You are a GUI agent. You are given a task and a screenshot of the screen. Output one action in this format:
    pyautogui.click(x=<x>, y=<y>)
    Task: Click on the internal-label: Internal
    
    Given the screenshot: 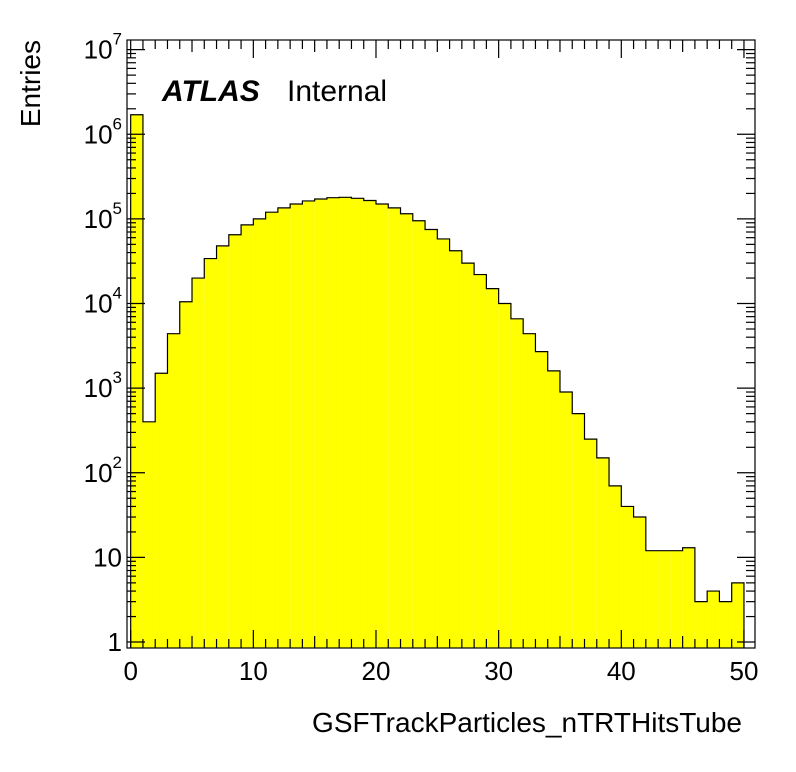 What is the action you would take?
    pyautogui.click(x=337, y=91)
    